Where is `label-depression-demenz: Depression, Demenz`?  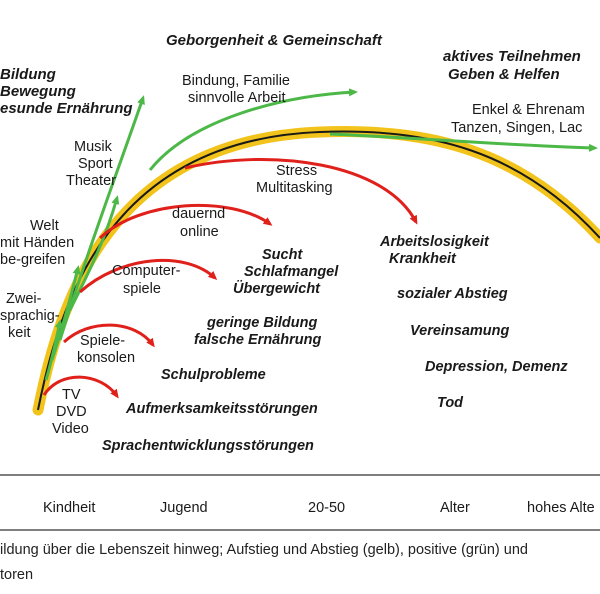
label-depression-demenz: Depression, Demenz is located at coordinates (496, 367).